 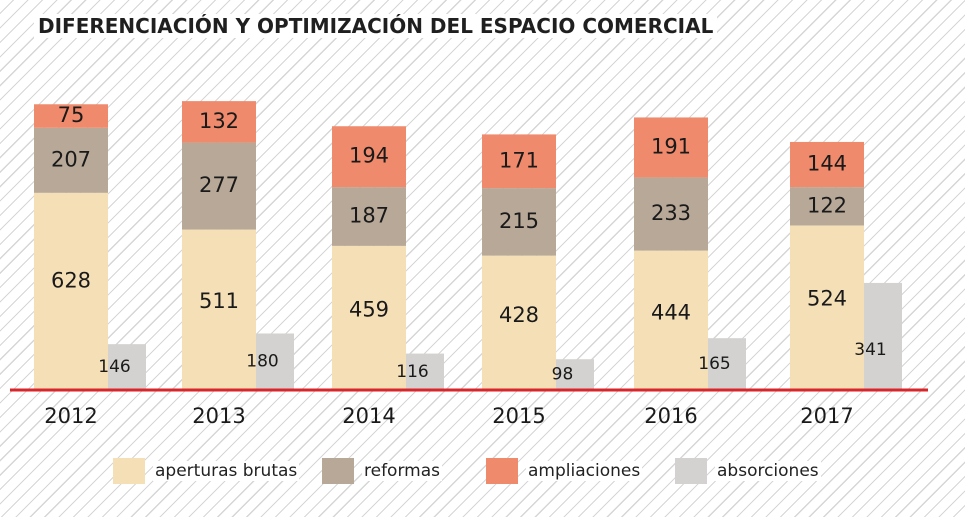 What do you see at coordinates (114, 367) in the screenshot?
I see `data-label-absorciones-2012: 146` at bounding box center [114, 367].